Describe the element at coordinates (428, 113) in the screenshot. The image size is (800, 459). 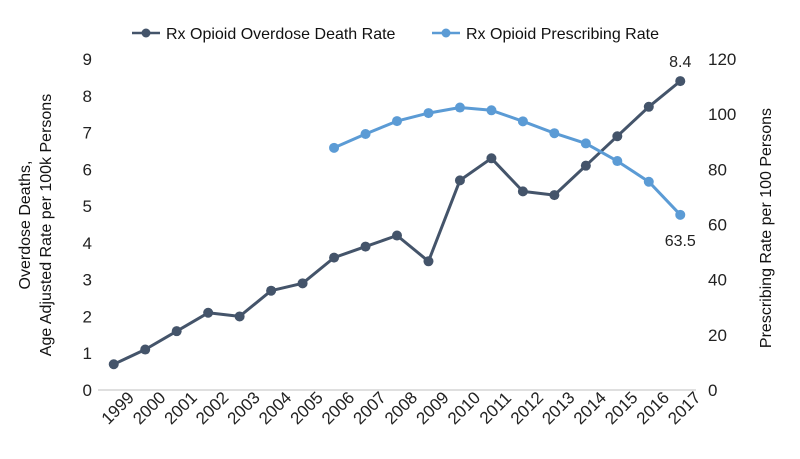
I see `series-1-point-2009` at that location.